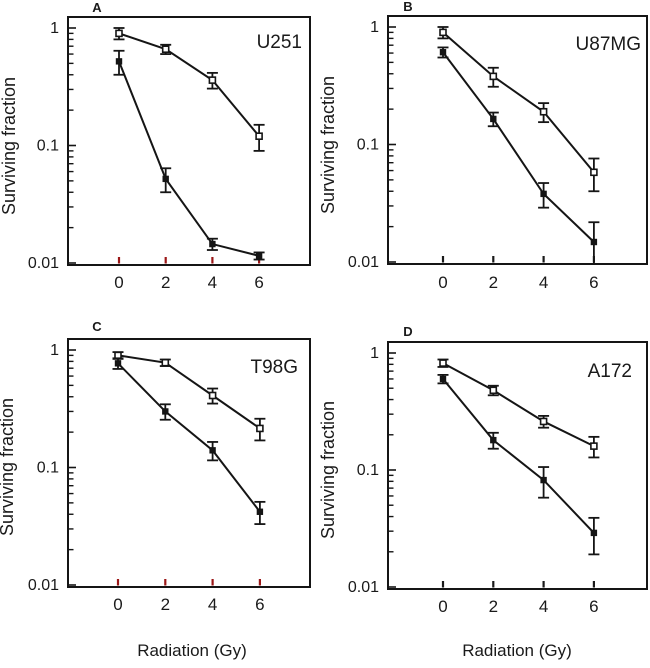 This screenshot has height=668, width=650. I want to click on panel-label: B, so click(407, 7).